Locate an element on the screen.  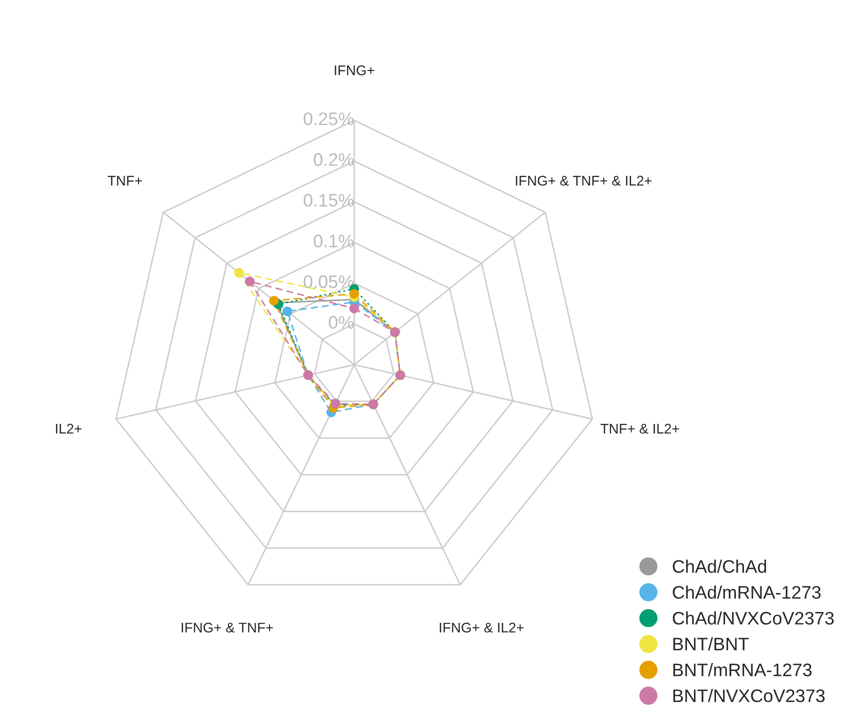
spoke-label: IL2+ is located at coordinates (69, 429).